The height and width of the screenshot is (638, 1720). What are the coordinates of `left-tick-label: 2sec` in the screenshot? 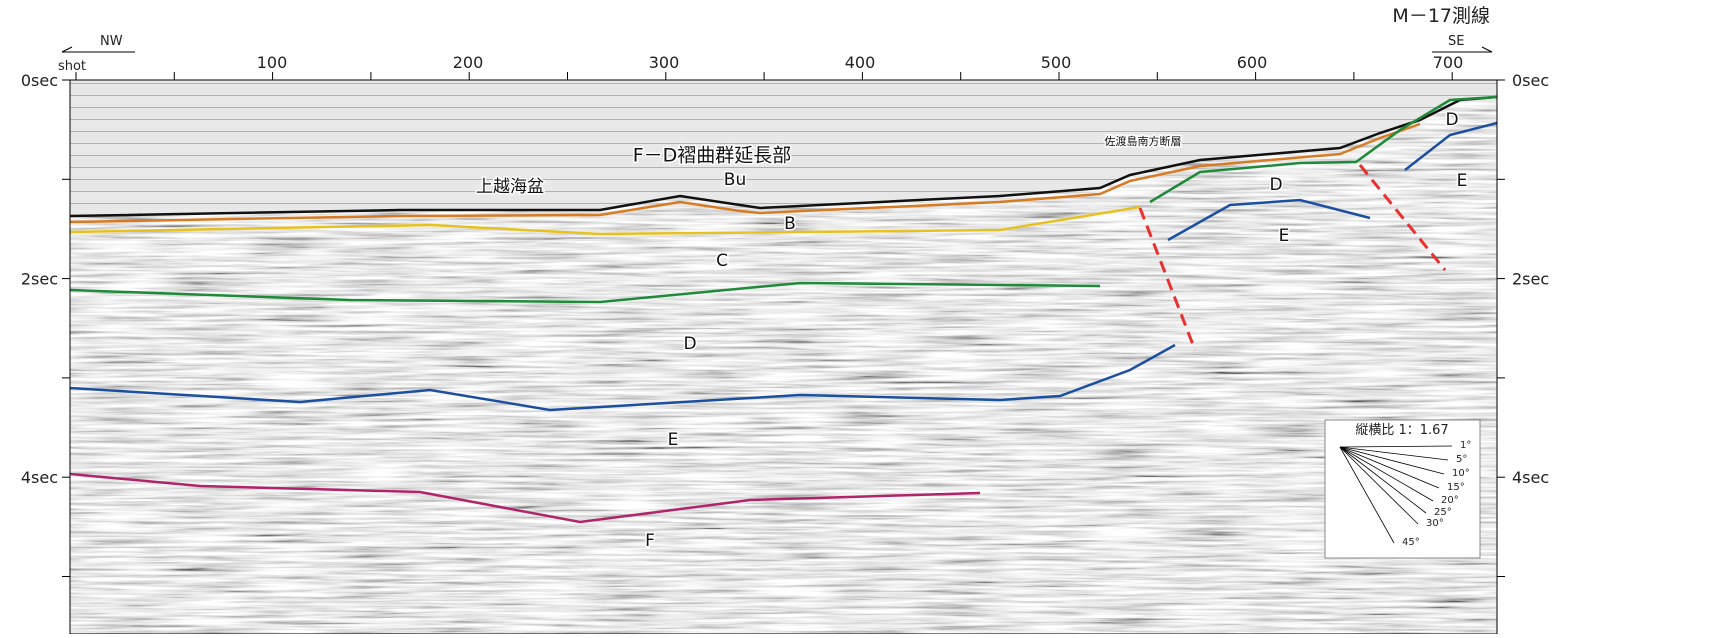 It's located at (39, 279).